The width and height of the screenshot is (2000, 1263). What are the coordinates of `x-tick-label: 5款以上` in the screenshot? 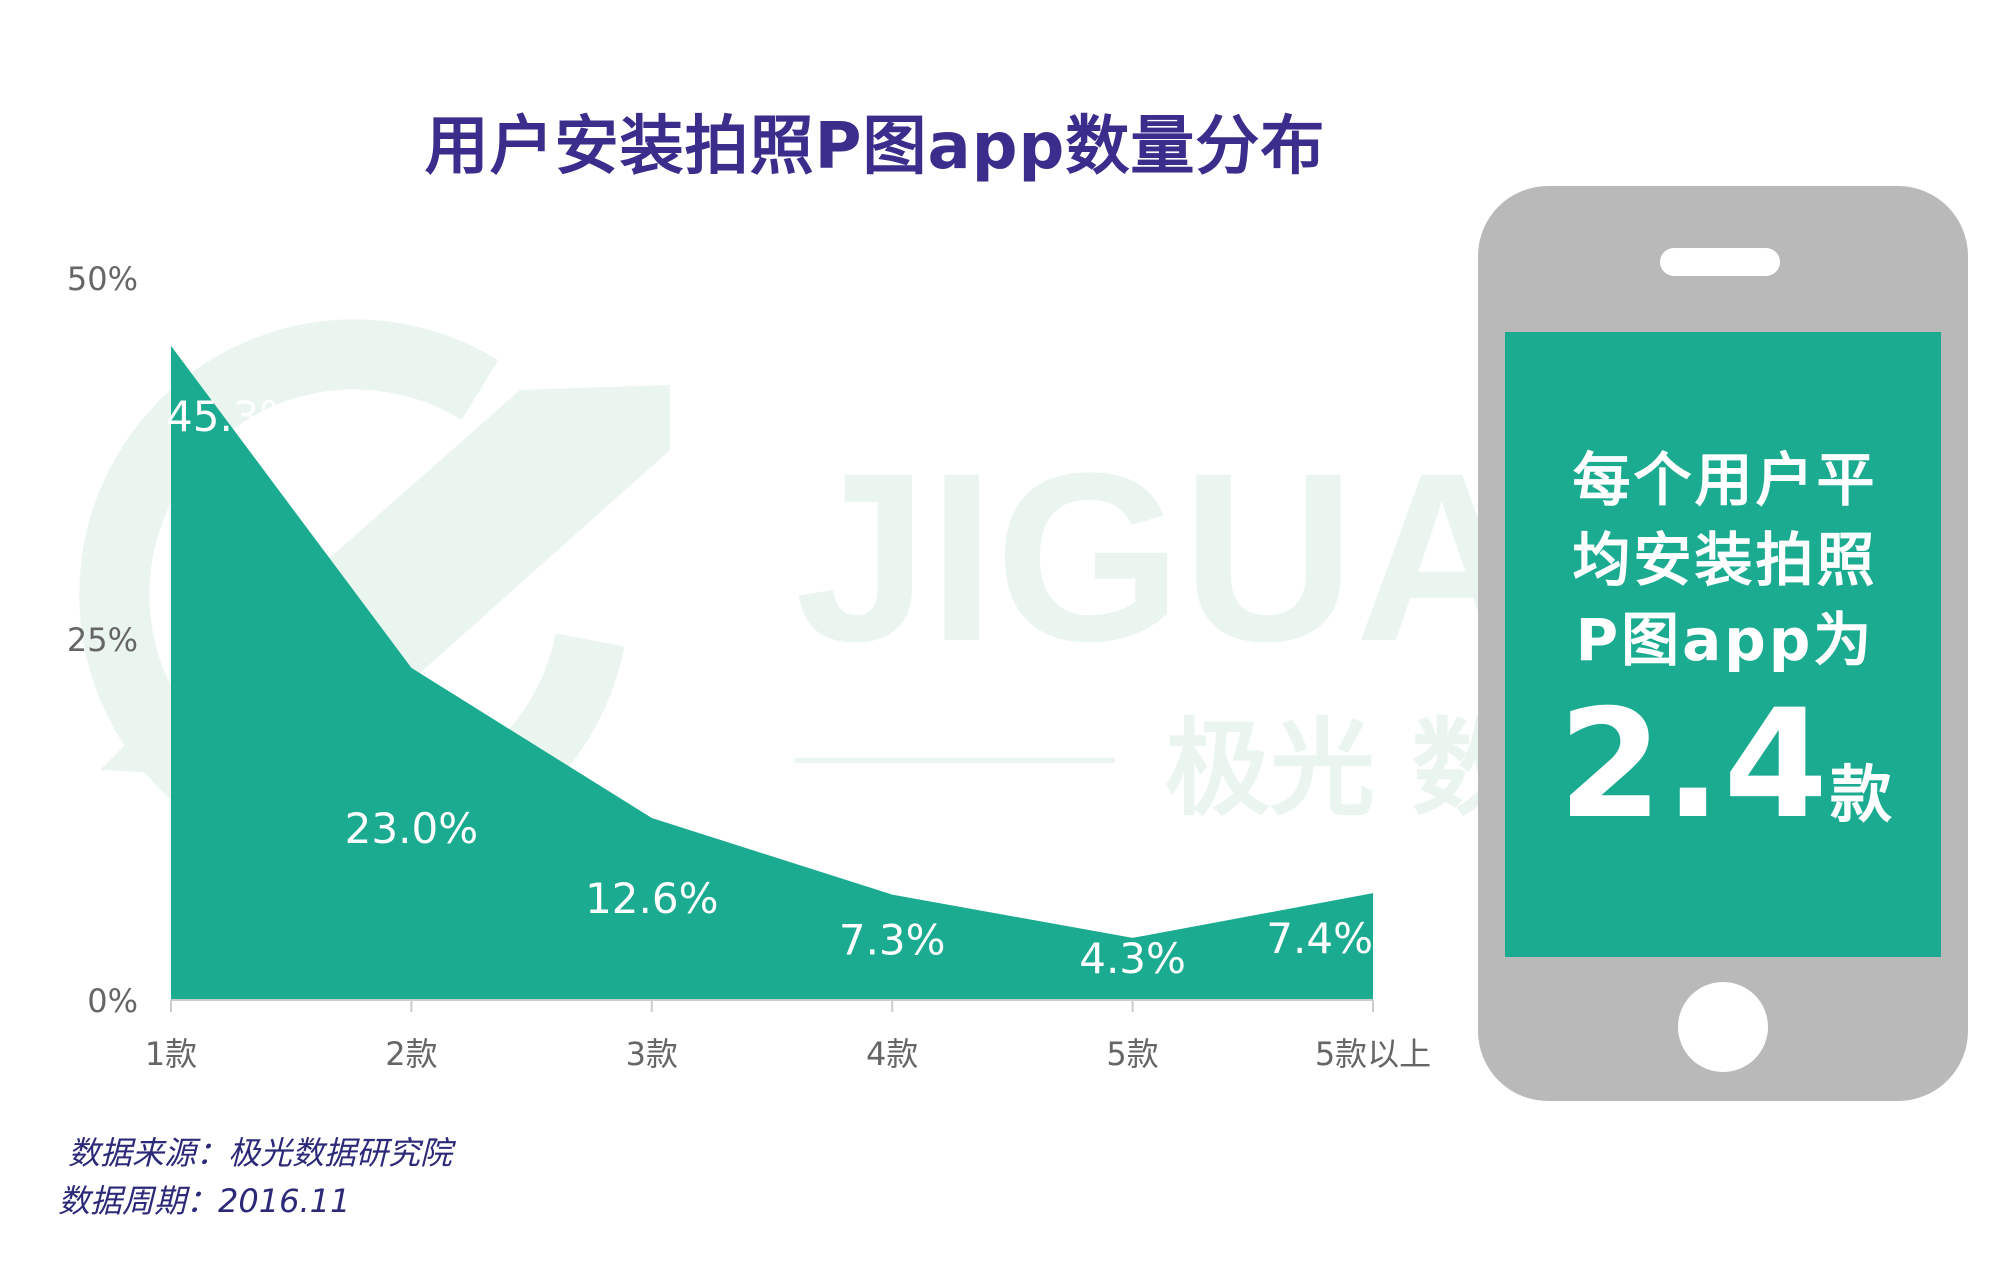 It's located at (1373, 1054).